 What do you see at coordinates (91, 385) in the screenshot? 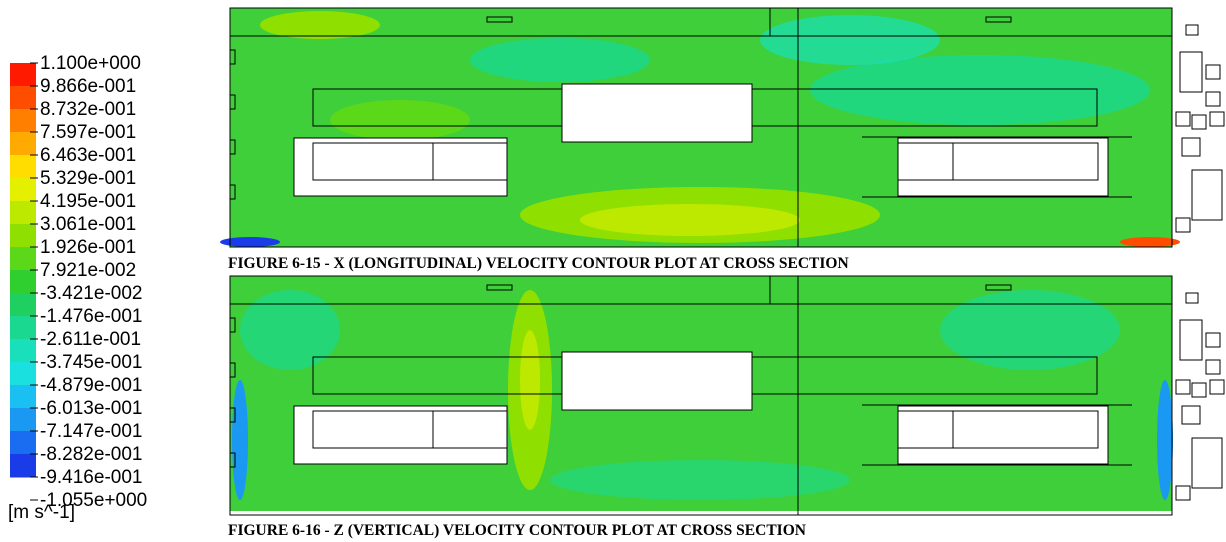
I see `legend-label: -4.879e-001` at bounding box center [91, 385].